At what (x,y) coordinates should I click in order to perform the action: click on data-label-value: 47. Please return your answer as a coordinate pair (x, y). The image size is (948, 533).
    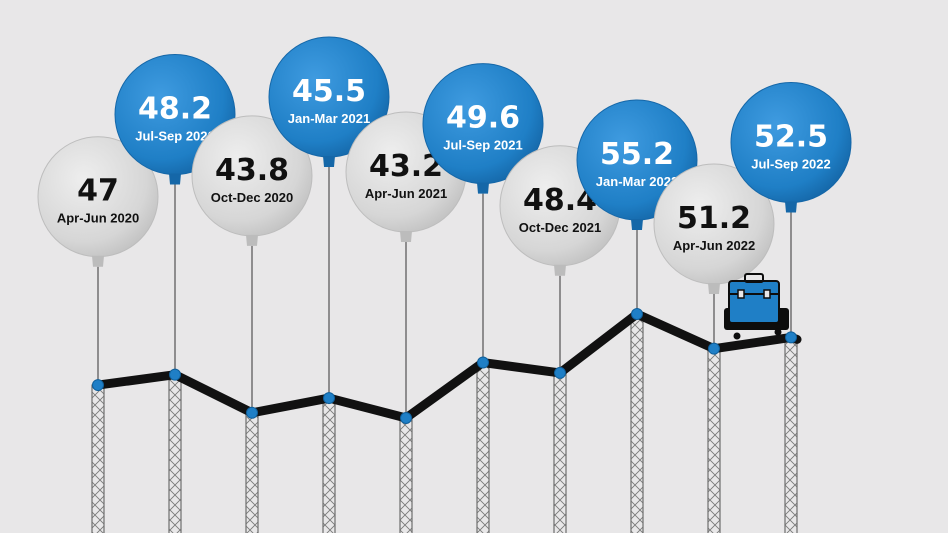
    Looking at the image, I should click on (98, 191).